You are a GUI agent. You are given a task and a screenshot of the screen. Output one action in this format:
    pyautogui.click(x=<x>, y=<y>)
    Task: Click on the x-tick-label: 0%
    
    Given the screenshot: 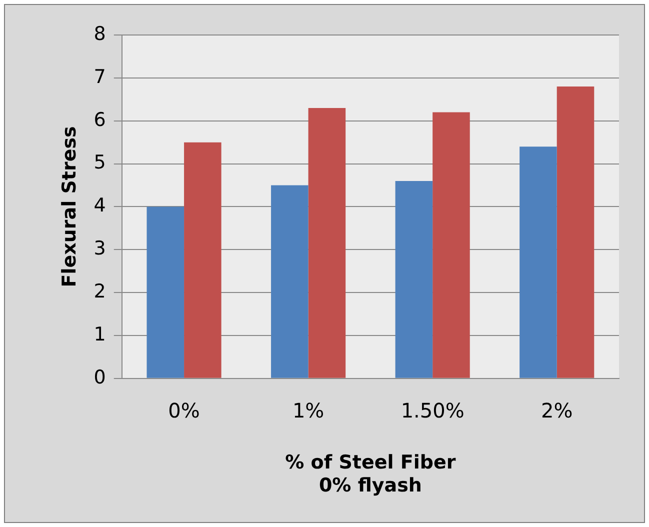 What is the action you would take?
    pyautogui.click(x=184, y=410)
    